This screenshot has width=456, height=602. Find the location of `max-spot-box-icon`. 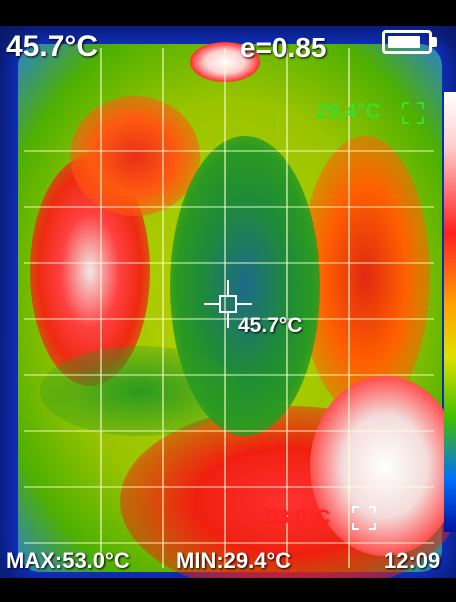

max-spot-box-icon is located at coordinates (364, 518).